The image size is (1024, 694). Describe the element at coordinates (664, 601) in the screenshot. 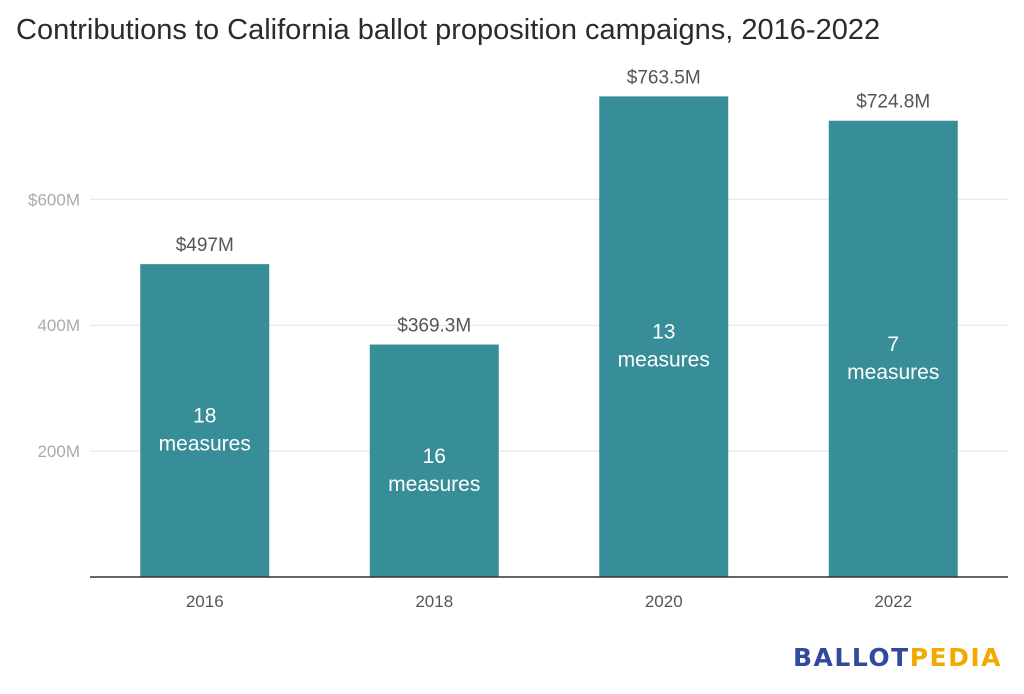

I see `x-tick-label: 2020` at that location.